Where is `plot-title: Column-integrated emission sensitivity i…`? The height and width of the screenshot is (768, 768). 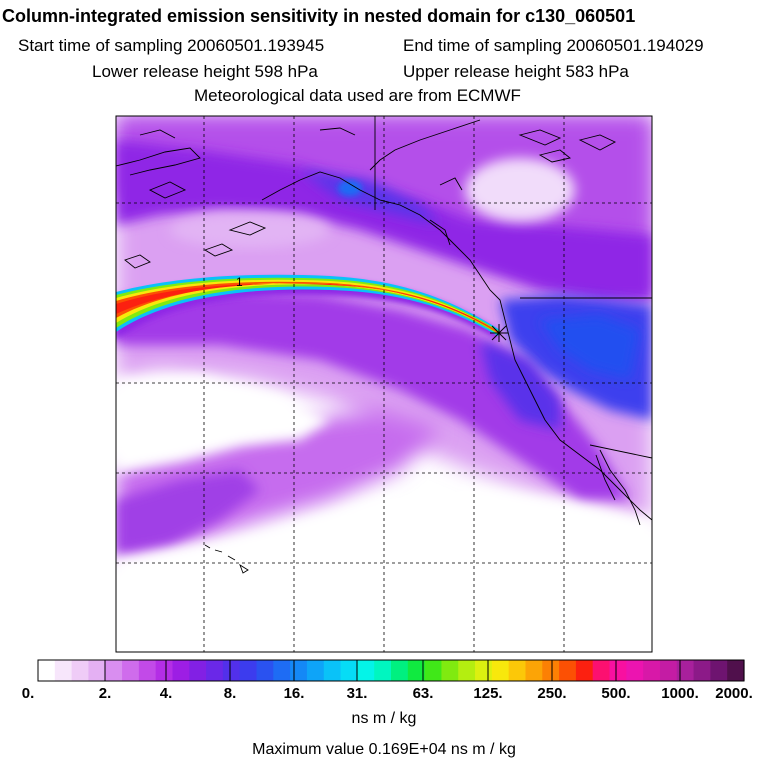
plot-title: Column-integrated emission sensitivity i… is located at coordinates (319, 16).